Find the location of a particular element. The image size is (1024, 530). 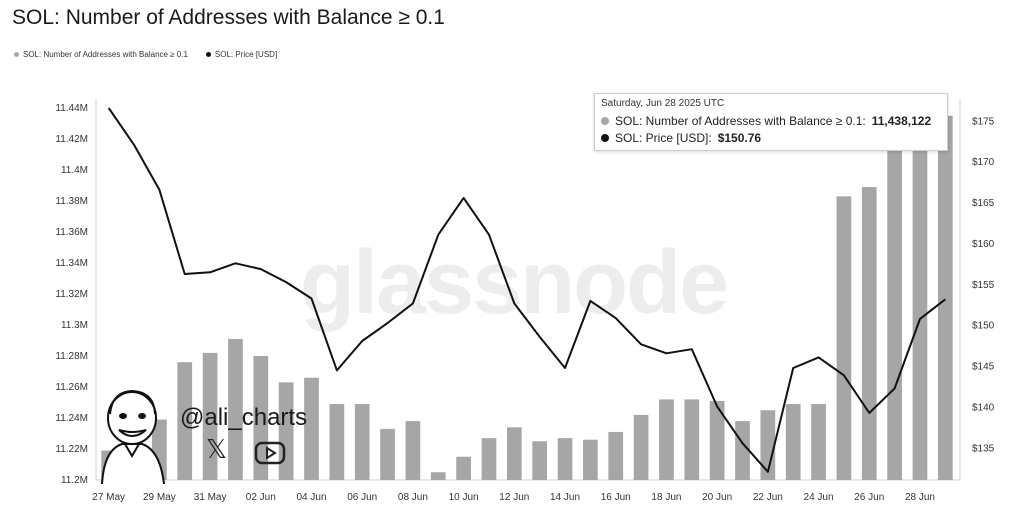

tooltip-row-price: SOL: Price [USD]: $150.76 is located at coordinates (681, 138).